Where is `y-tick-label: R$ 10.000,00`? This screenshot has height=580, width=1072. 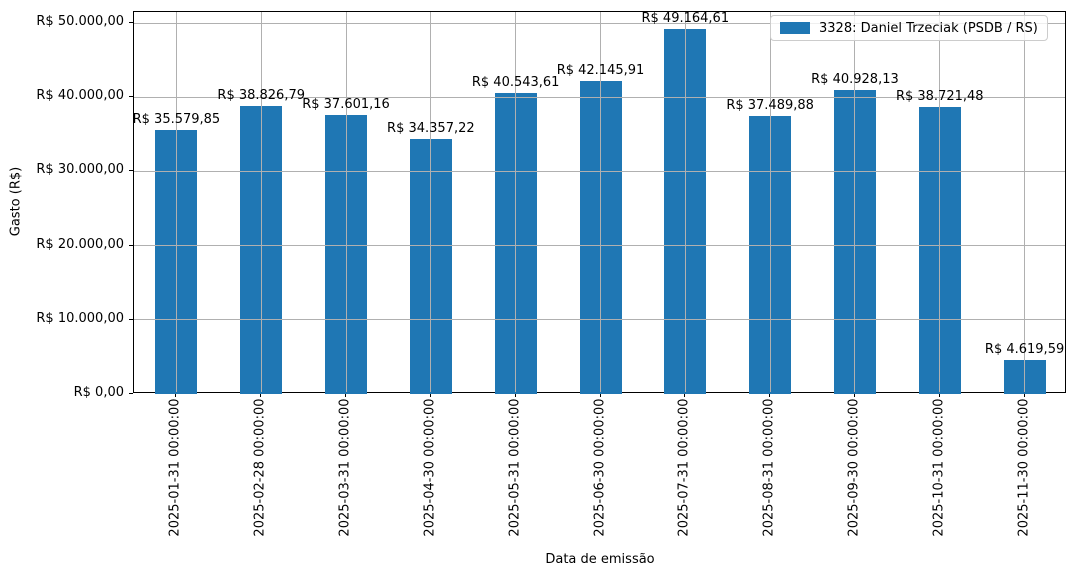
y-tick-label: R$ 10.000,00 is located at coordinates (80, 318).